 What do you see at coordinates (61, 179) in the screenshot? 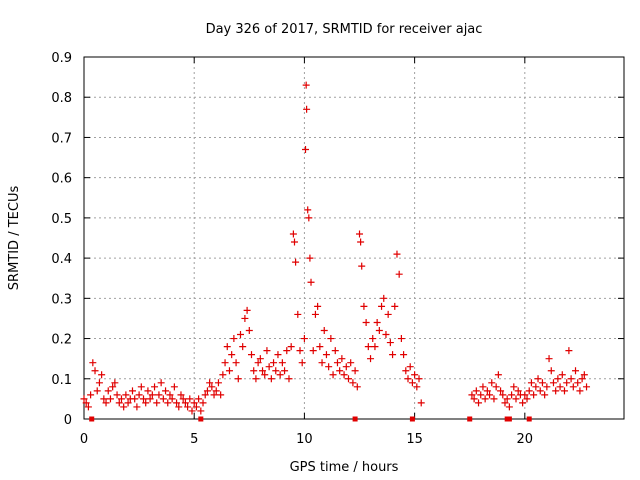
I see `y-tick-label: 0.6` at bounding box center [61, 179].